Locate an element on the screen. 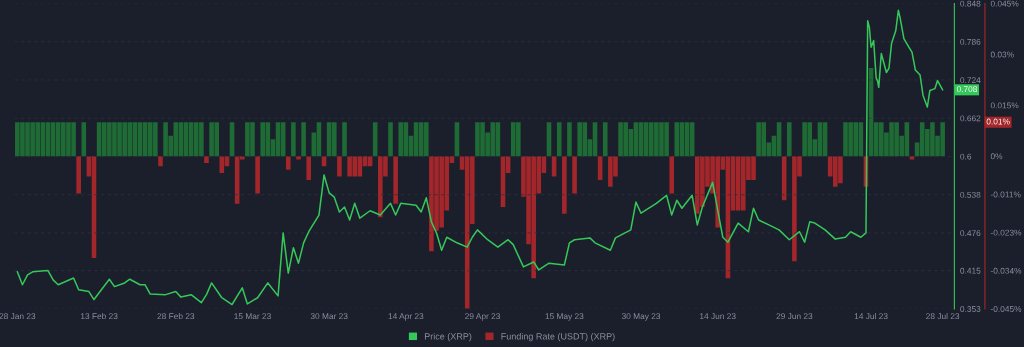 The image size is (1024, 347). x-tick-label: 28 Jul 23 is located at coordinates (943, 316).